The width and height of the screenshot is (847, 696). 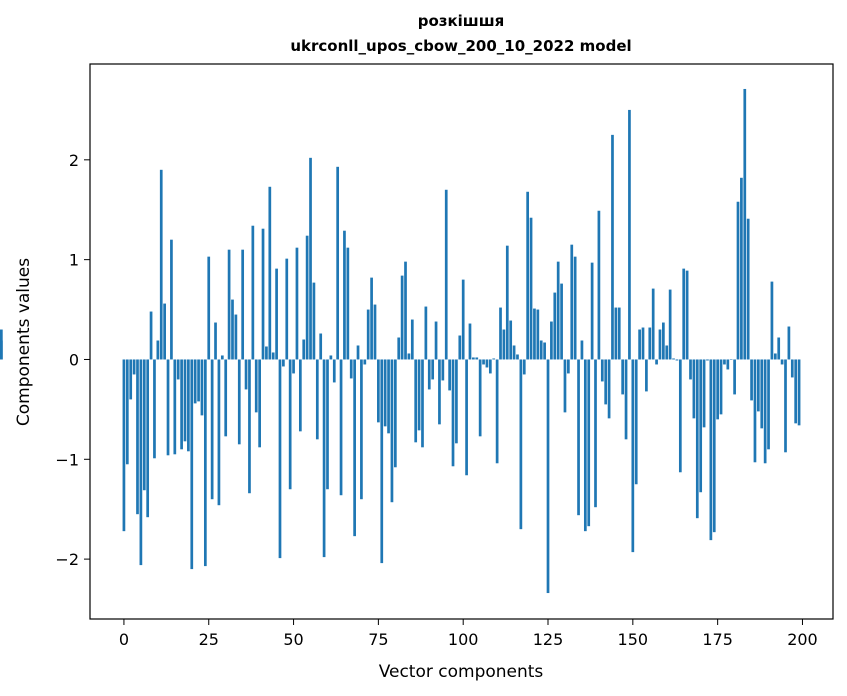 I want to click on chart-title: розкішшя, so click(x=461, y=21).